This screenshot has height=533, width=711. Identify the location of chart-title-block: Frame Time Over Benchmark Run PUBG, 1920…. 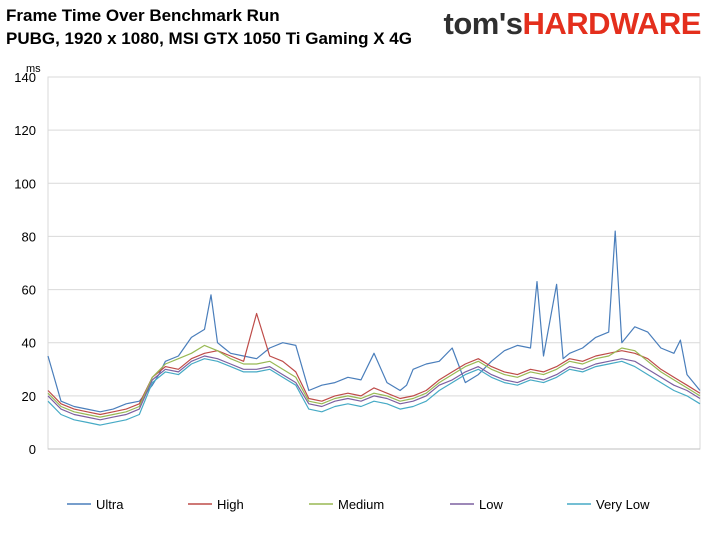
(209, 27).